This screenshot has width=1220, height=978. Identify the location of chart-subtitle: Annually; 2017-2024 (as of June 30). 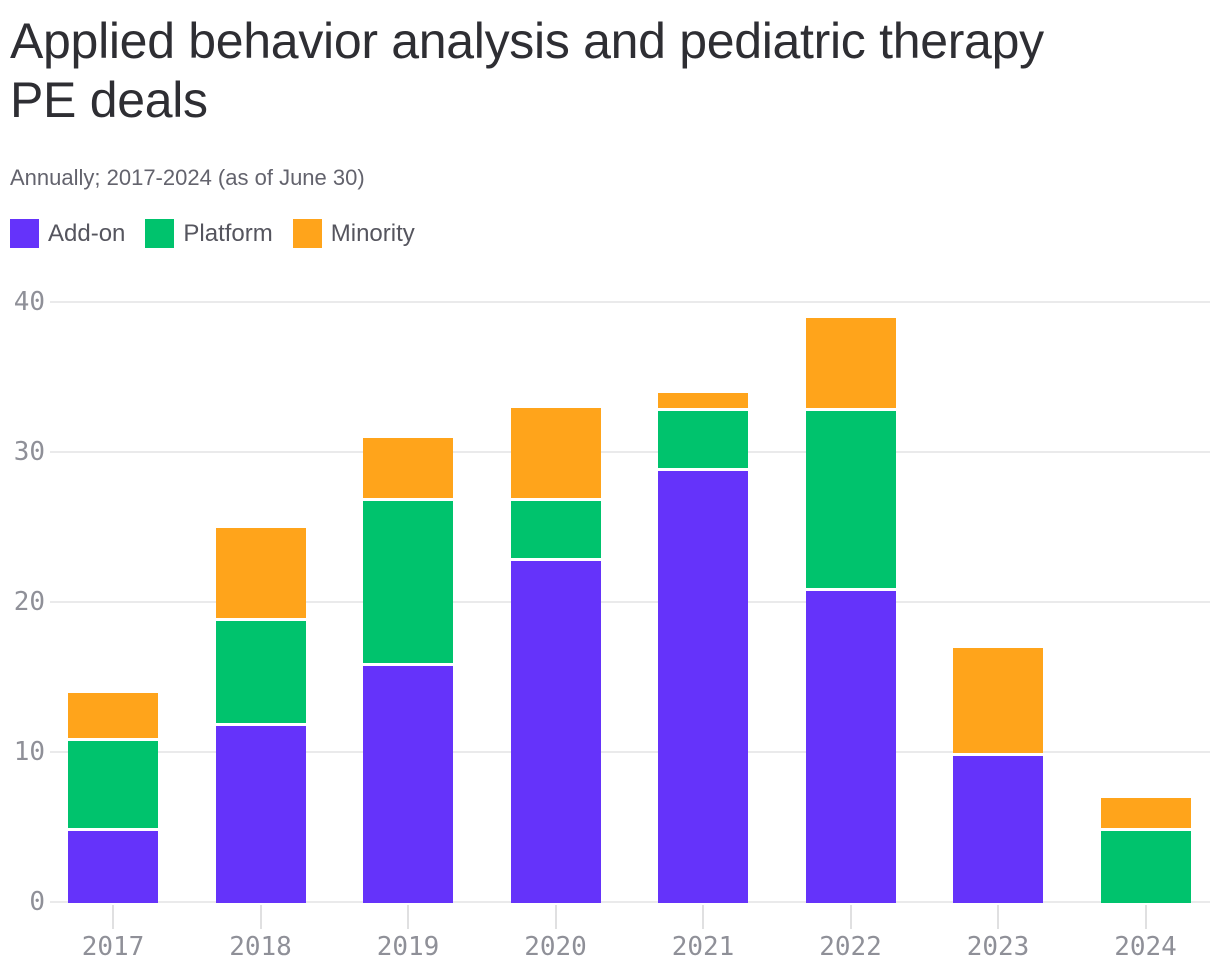
(187, 177).